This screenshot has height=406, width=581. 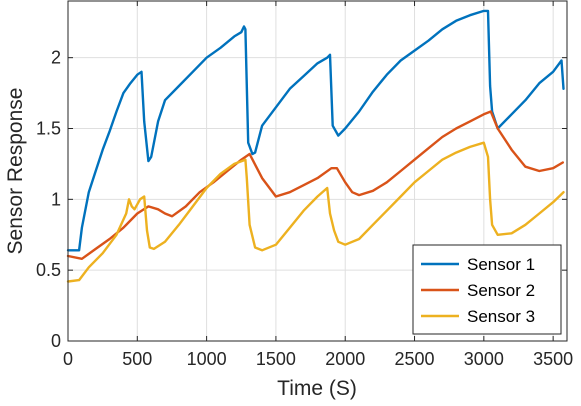 I want to click on legend-label-sensor-2: Sensor 2, so click(x=501, y=290).